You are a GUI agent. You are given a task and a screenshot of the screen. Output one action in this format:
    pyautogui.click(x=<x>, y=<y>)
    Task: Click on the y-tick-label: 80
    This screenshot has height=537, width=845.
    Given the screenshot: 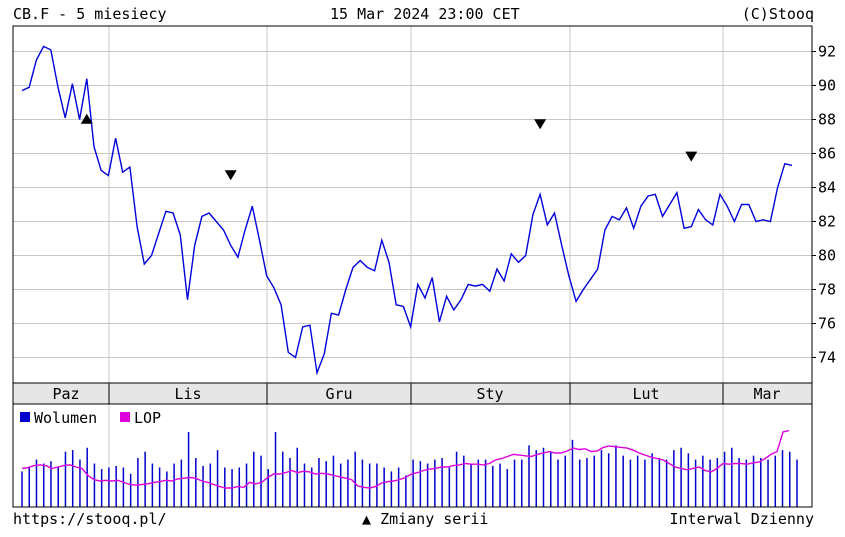 What is the action you would take?
    pyautogui.click(x=827, y=256)
    